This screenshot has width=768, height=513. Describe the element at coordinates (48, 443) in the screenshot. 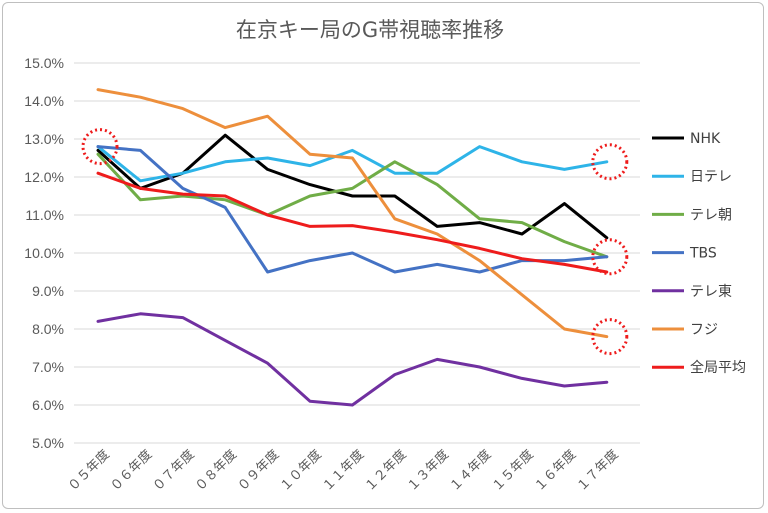

I see `y-tick-label: 5.0%` at that location.